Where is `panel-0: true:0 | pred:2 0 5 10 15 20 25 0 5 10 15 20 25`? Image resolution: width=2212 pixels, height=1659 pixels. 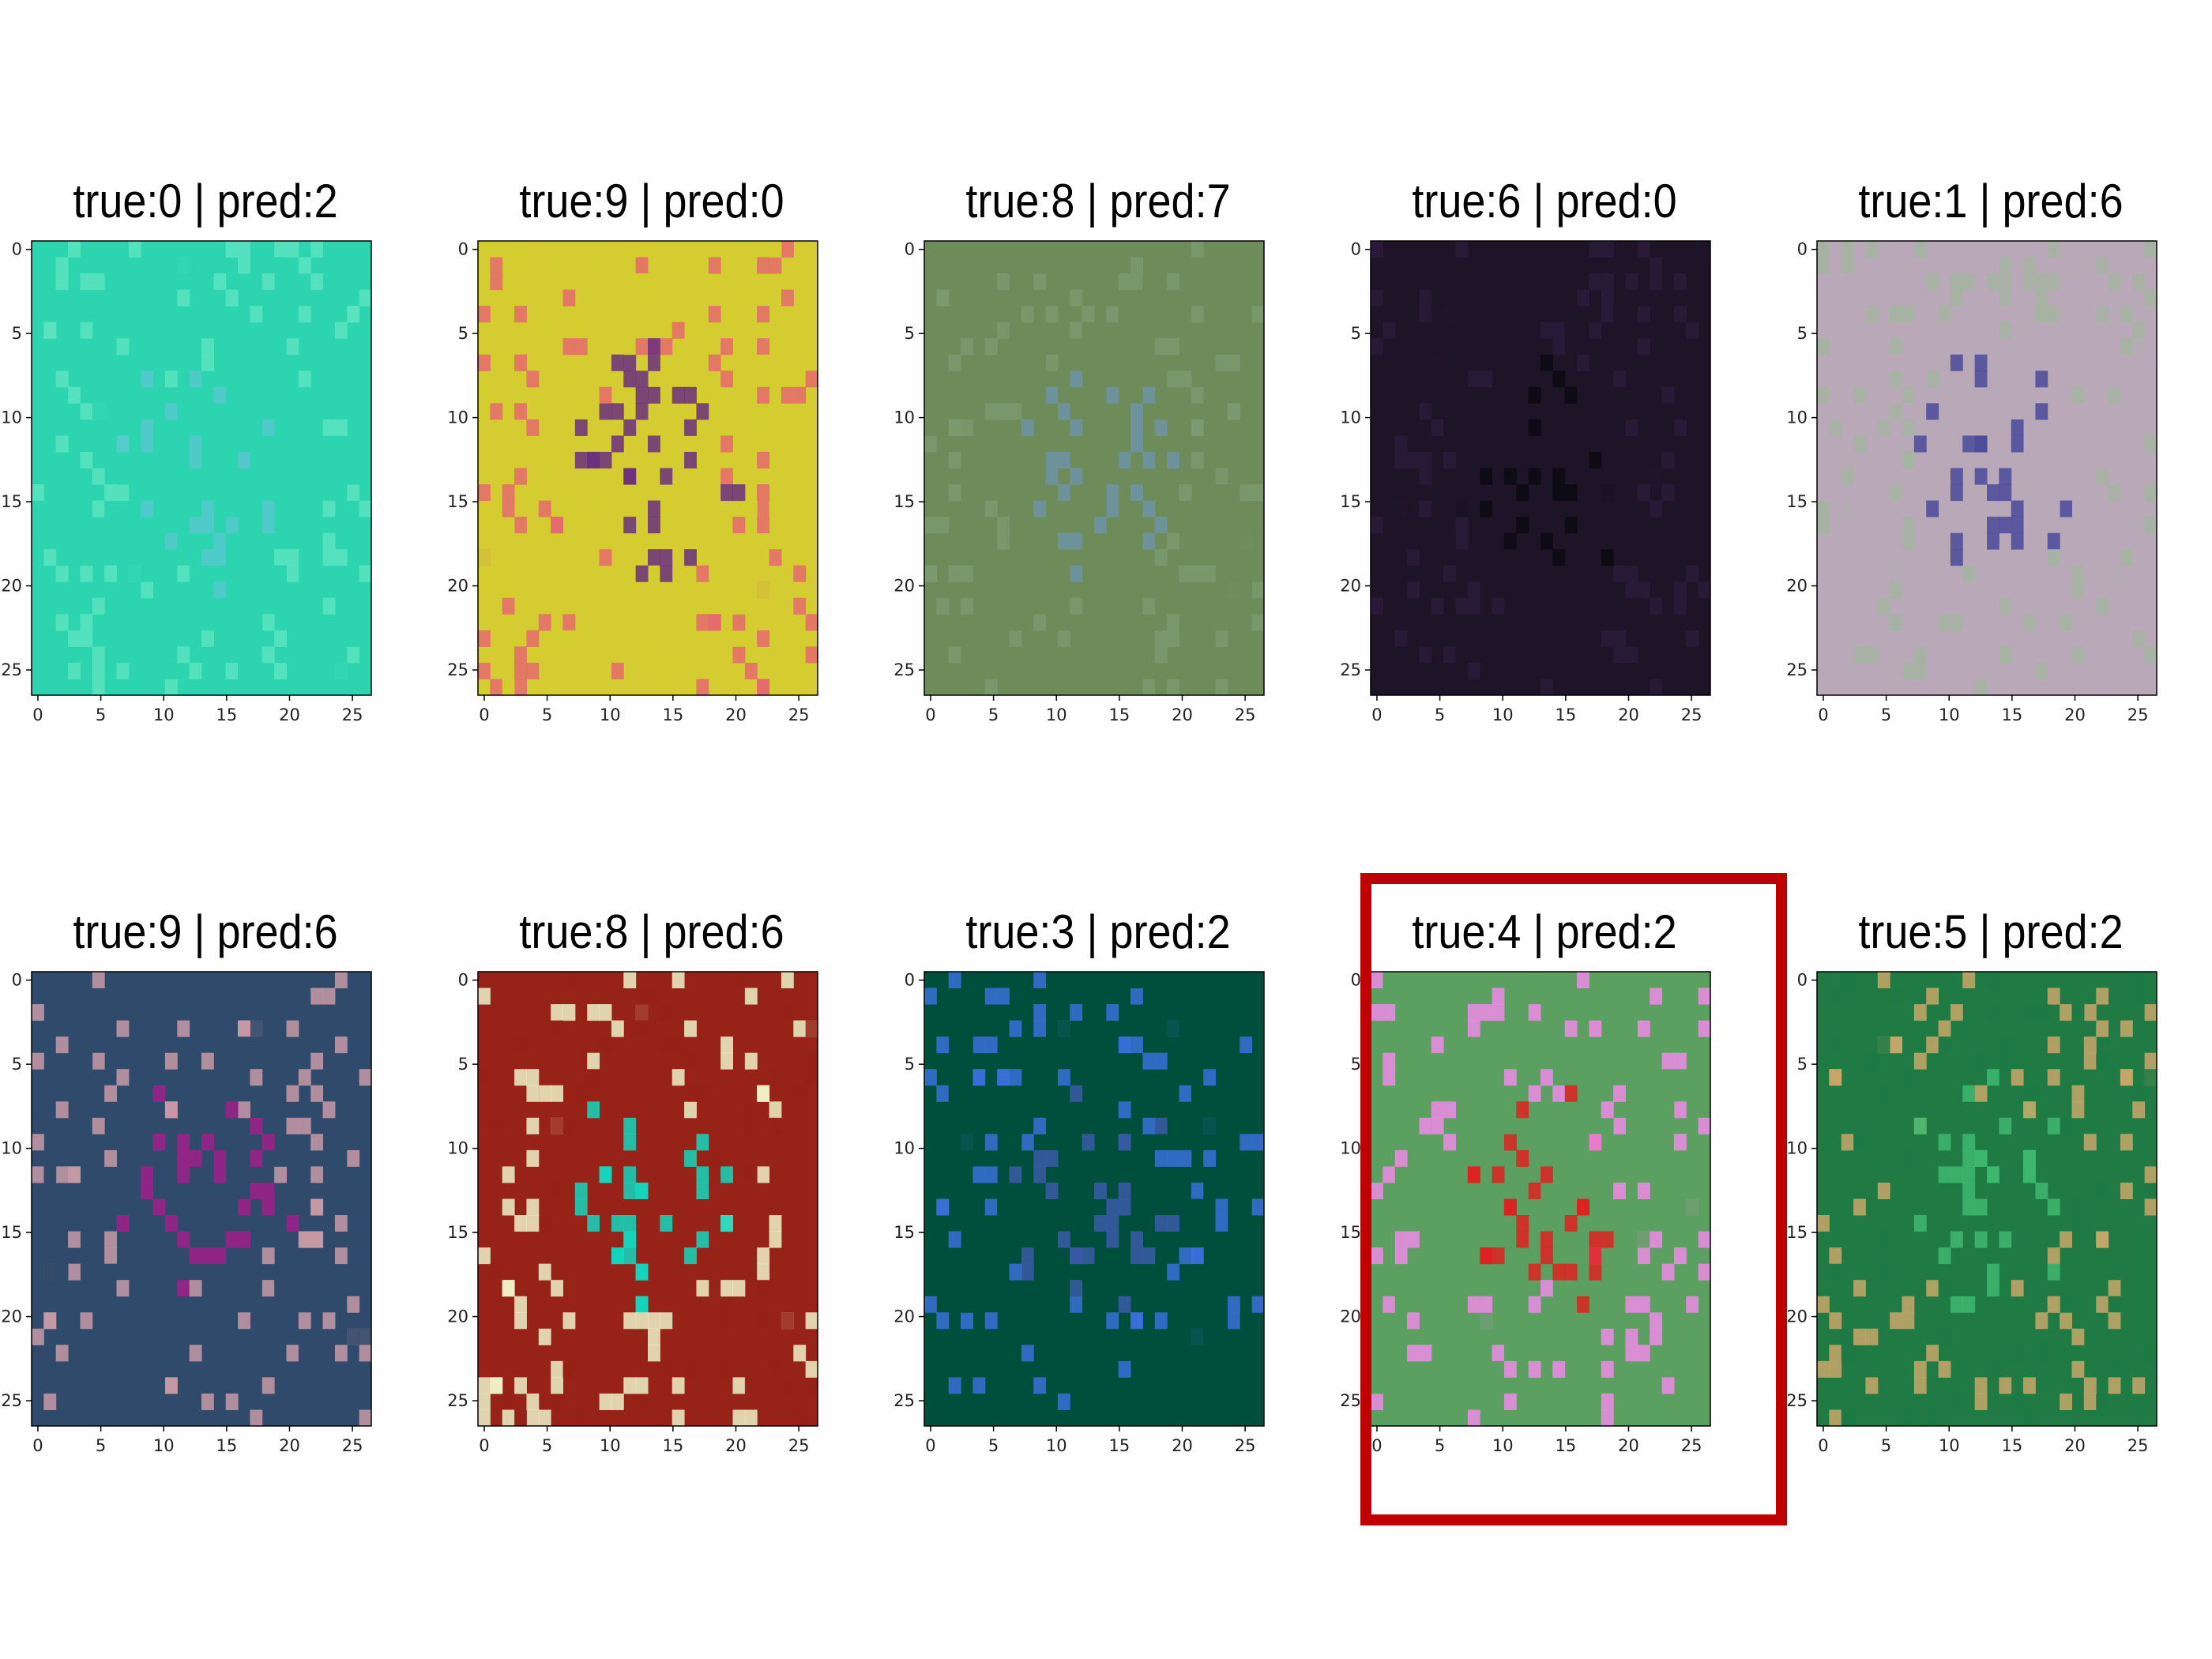
panel-0: true:0 | pred:2 0 5 10 15 20 25 0 5 10 15 20 25 is located at coordinates (205, 470).